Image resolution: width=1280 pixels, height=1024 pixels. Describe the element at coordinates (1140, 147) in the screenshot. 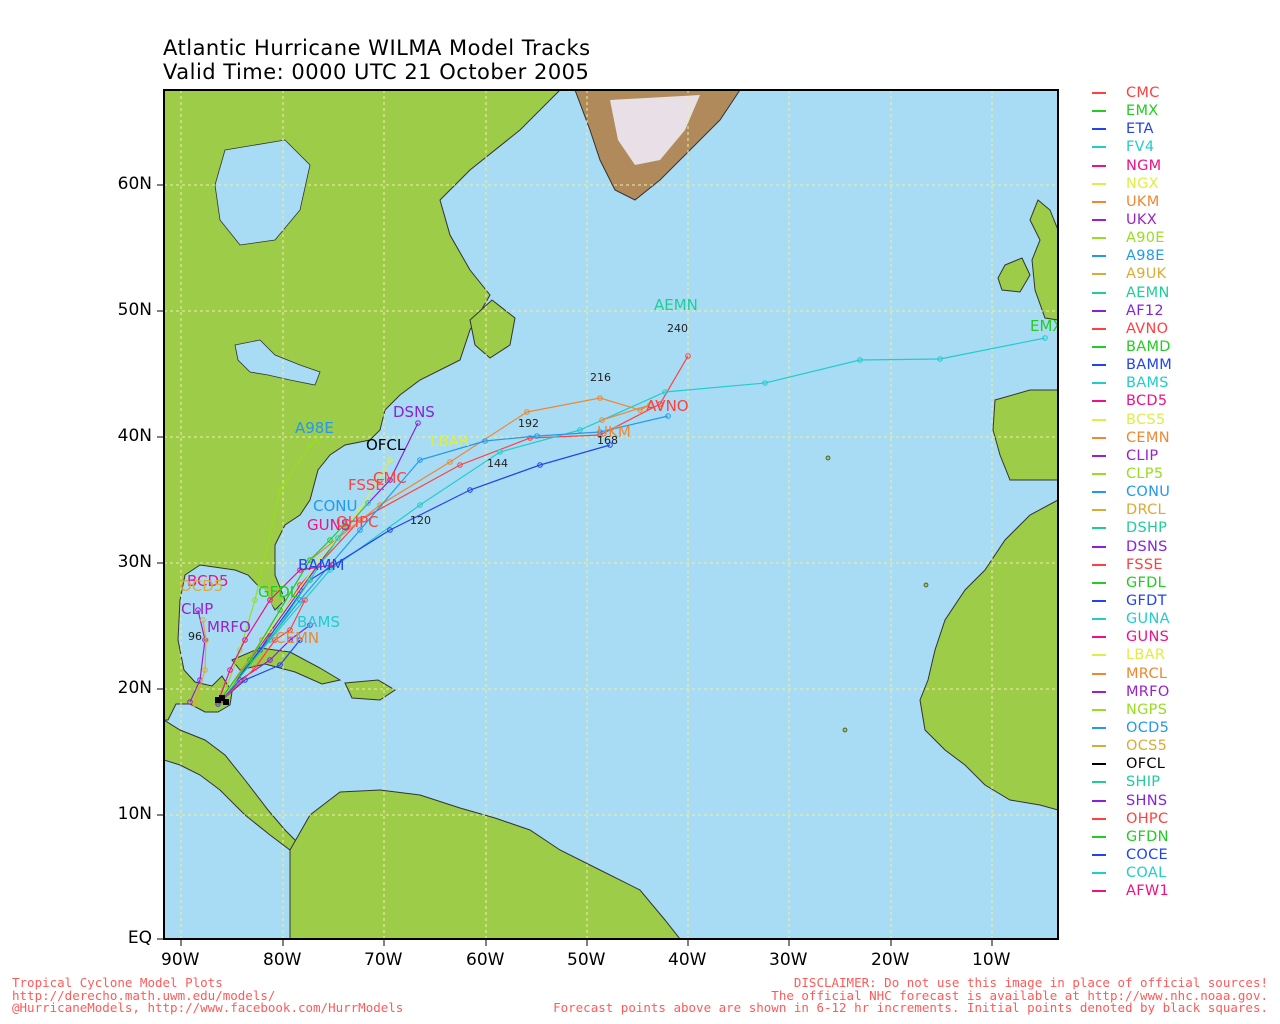

I see `legend-label: FV4` at that location.